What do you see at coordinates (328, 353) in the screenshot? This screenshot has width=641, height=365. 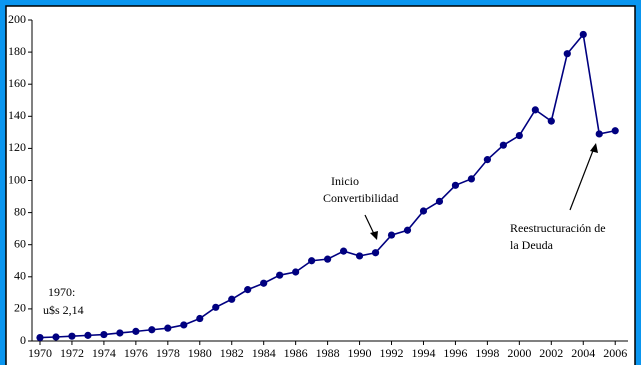 I see `x-tick-label: 1988` at bounding box center [328, 353].